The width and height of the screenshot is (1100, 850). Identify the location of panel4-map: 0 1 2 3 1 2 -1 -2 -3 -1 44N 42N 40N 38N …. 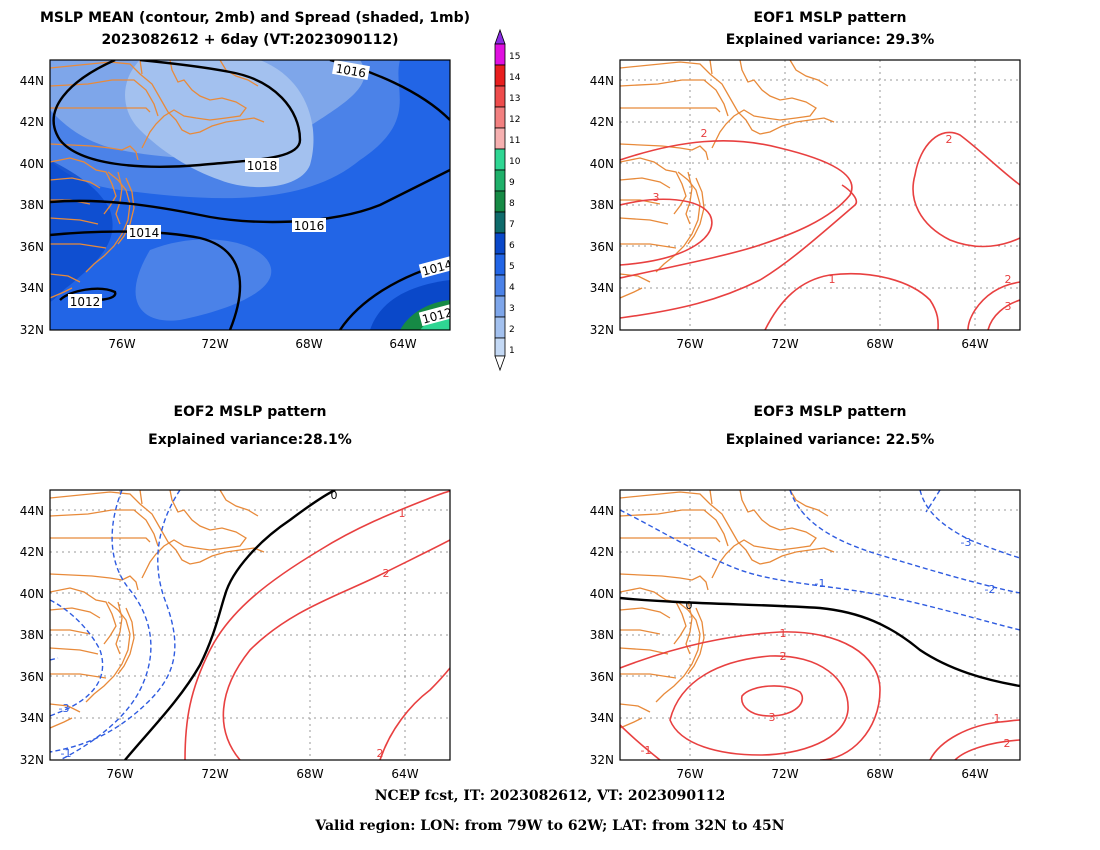
(805, 635).